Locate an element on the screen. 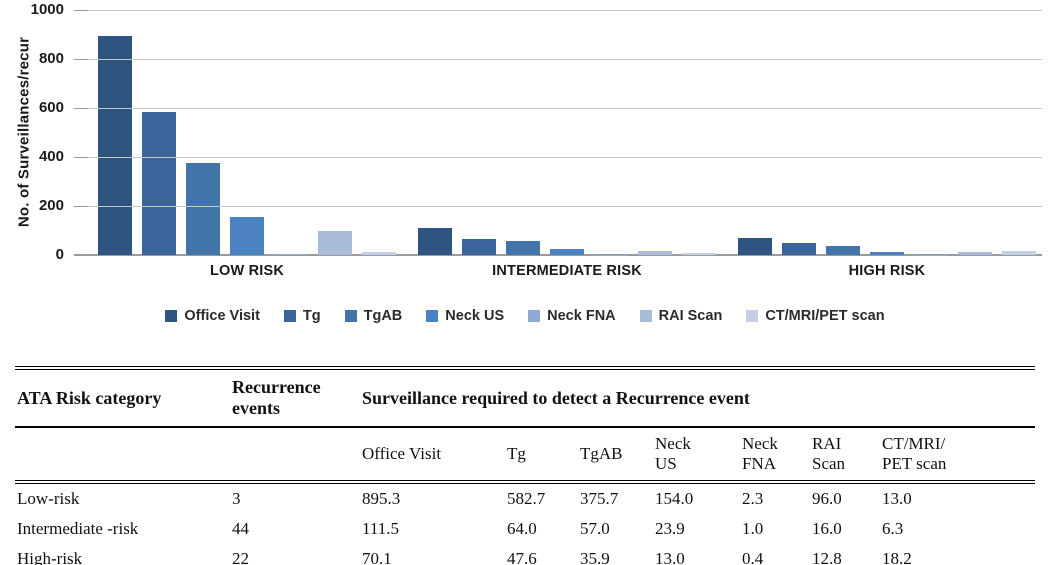  y-axis-tick-labels: 0 200 400 600 800 1000 is located at coordinates (35, 132).